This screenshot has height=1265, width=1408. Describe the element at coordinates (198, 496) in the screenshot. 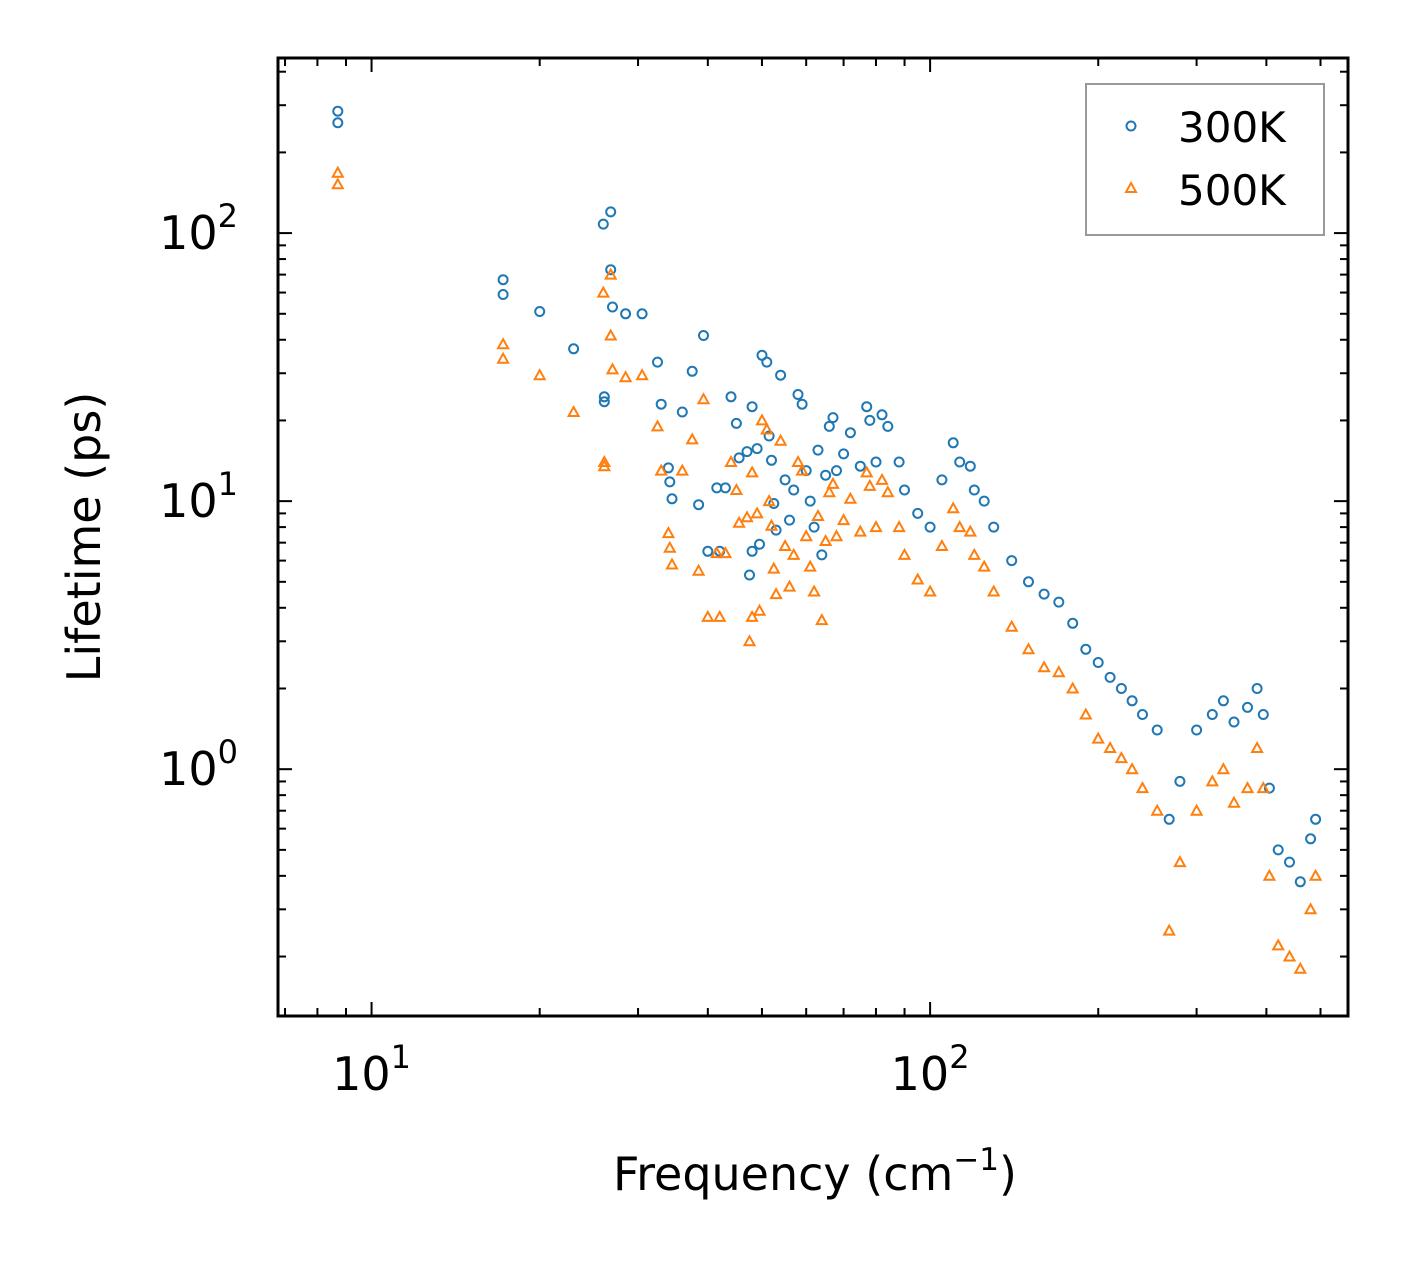

I see `y-tick-label-1: 101` at that location.